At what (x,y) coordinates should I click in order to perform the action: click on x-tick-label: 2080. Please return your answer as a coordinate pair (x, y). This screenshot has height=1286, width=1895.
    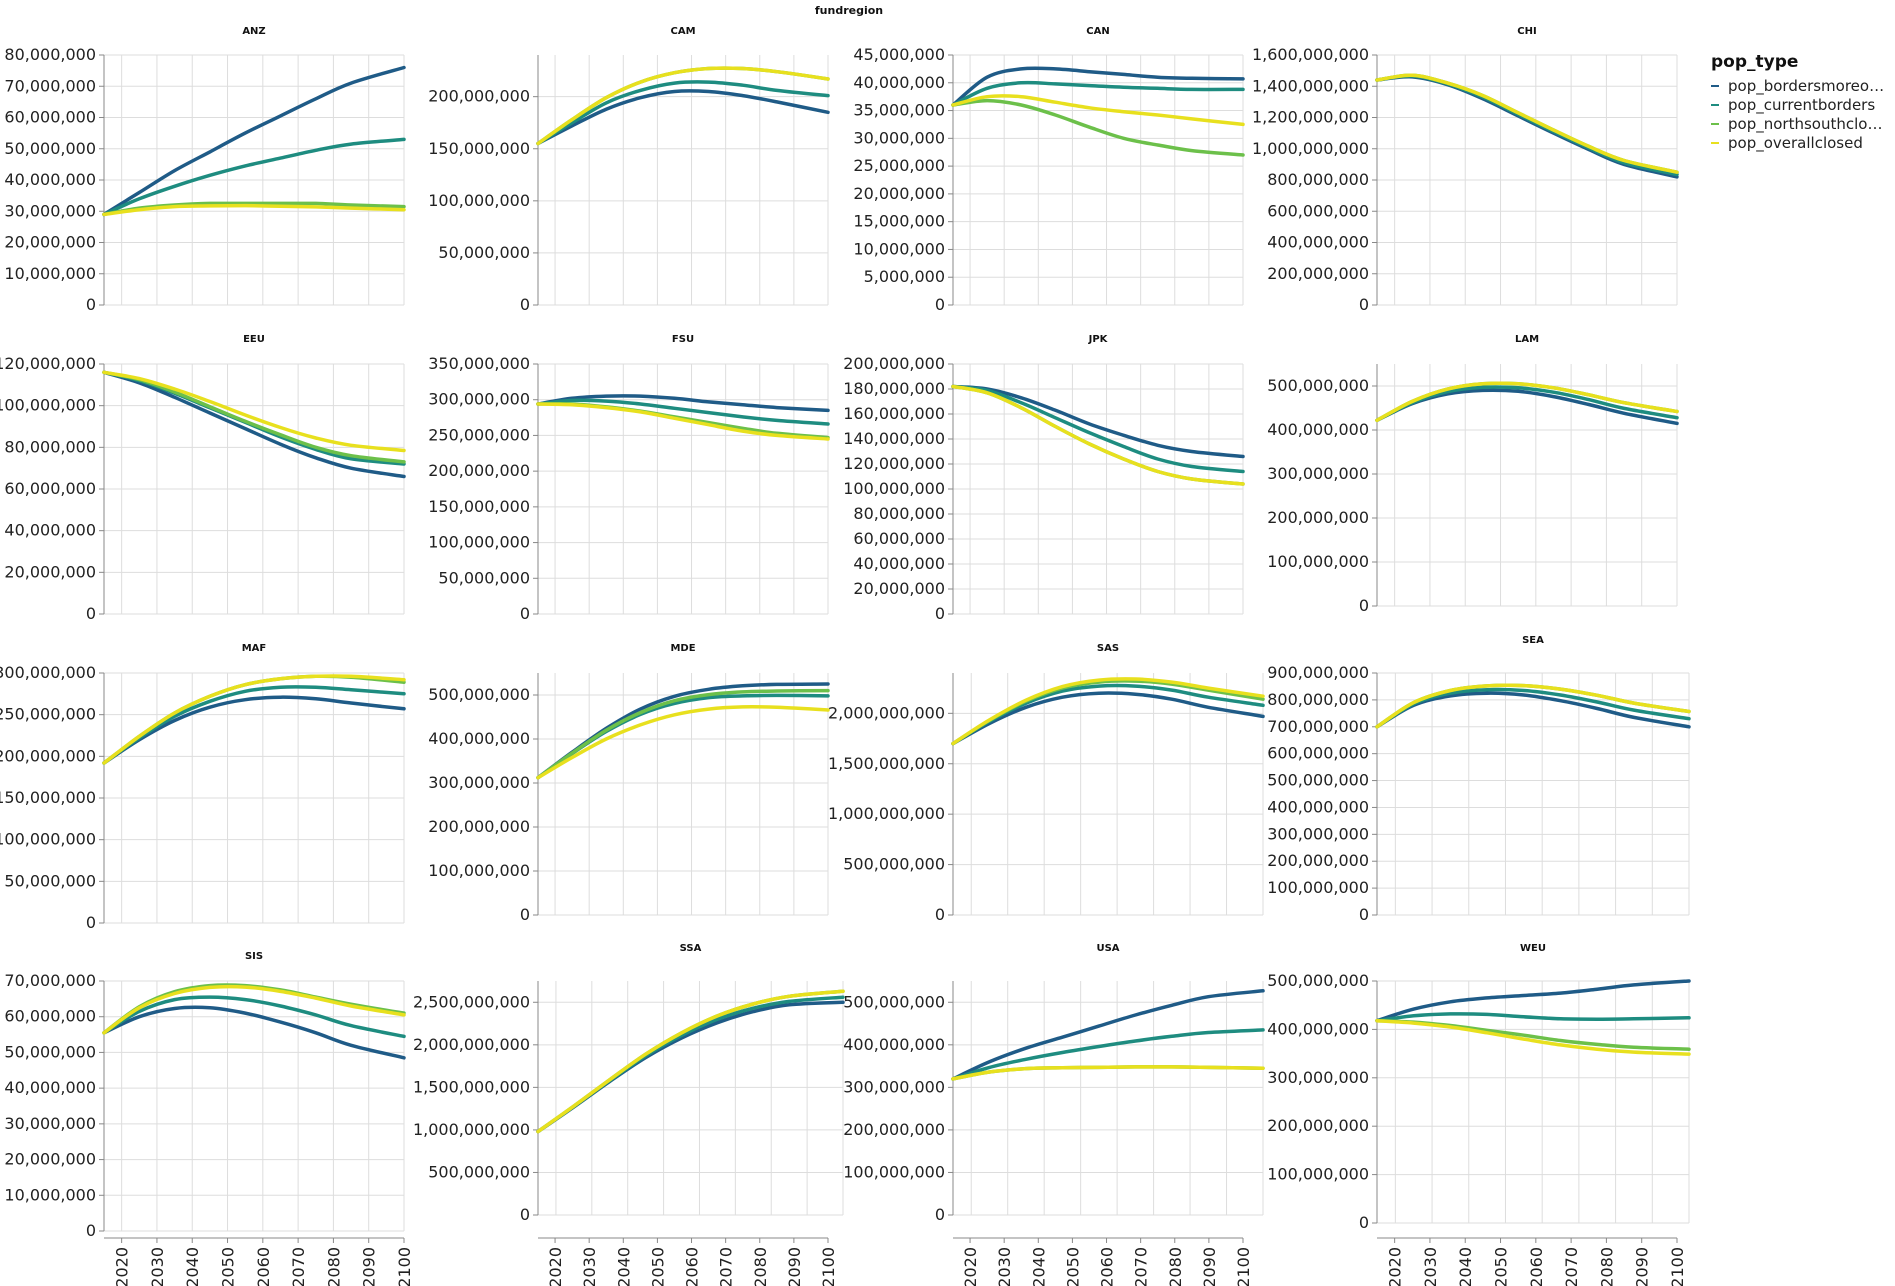
    Looking at the image, I should click on (1175, 1266).